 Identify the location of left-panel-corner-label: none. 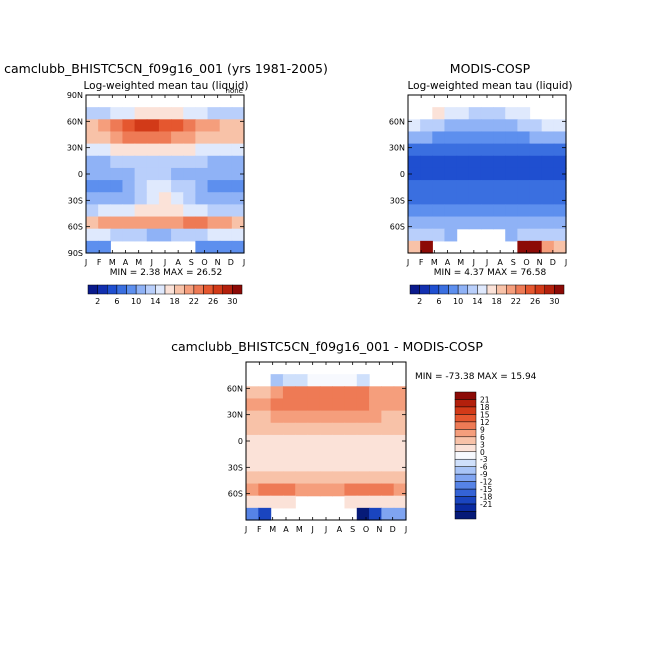
(234, 91).